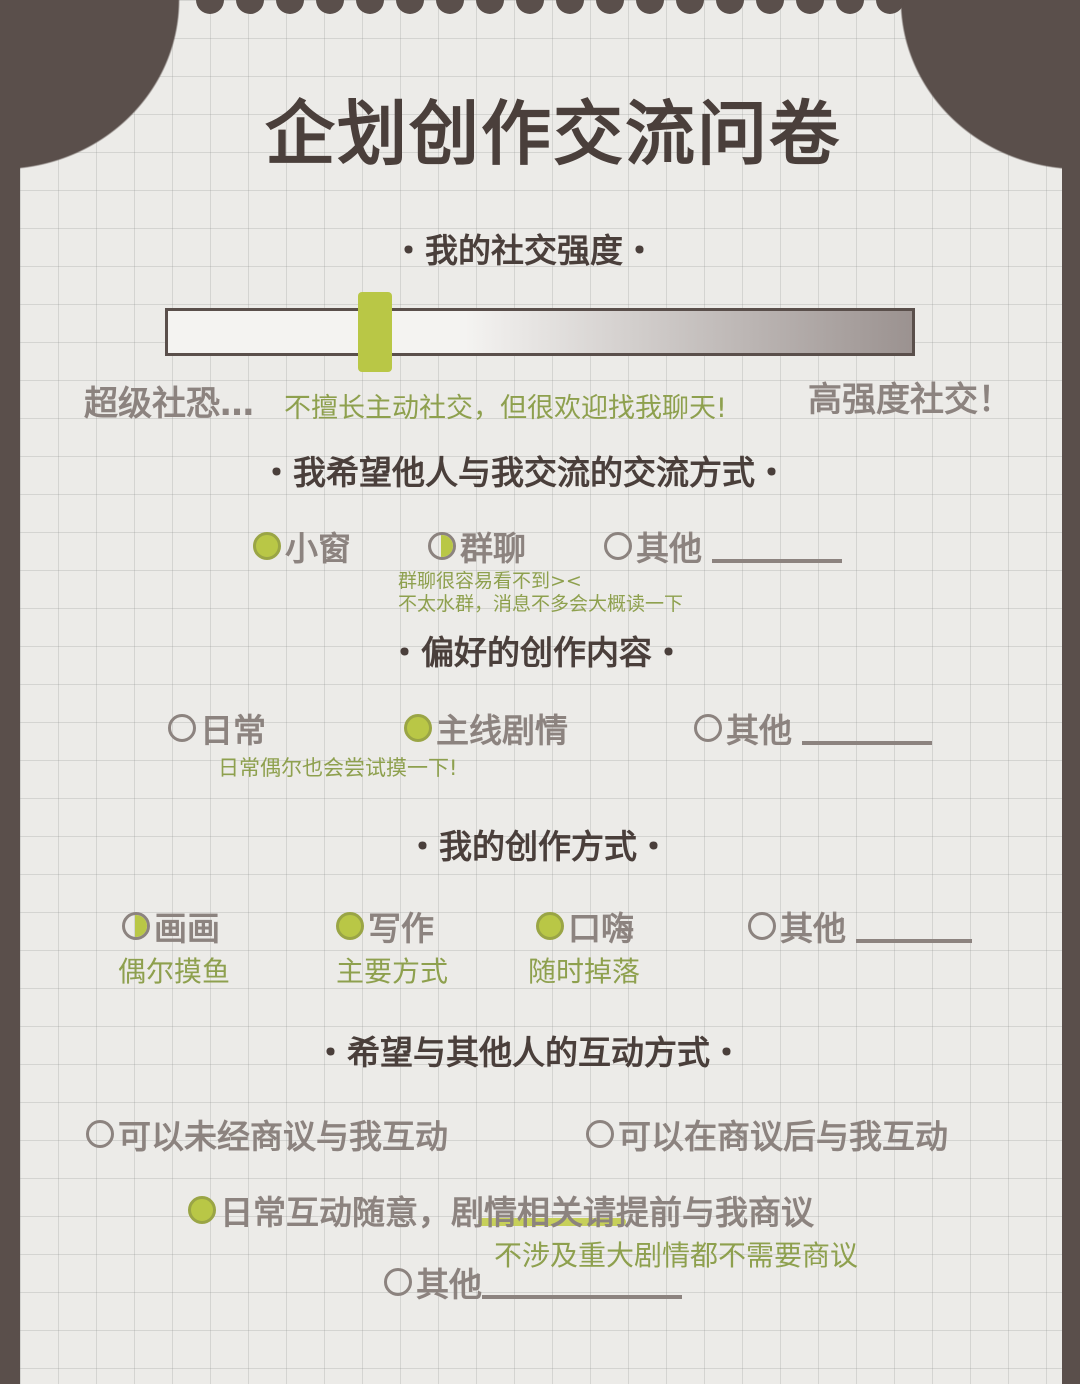 The width and height of the screenshot is (1080, 1384). Describe the element at coordinates (524, 472) in the screenshot. I see `section-heading-contact: ・我希望他人与我交流的交流方式・` at that location.